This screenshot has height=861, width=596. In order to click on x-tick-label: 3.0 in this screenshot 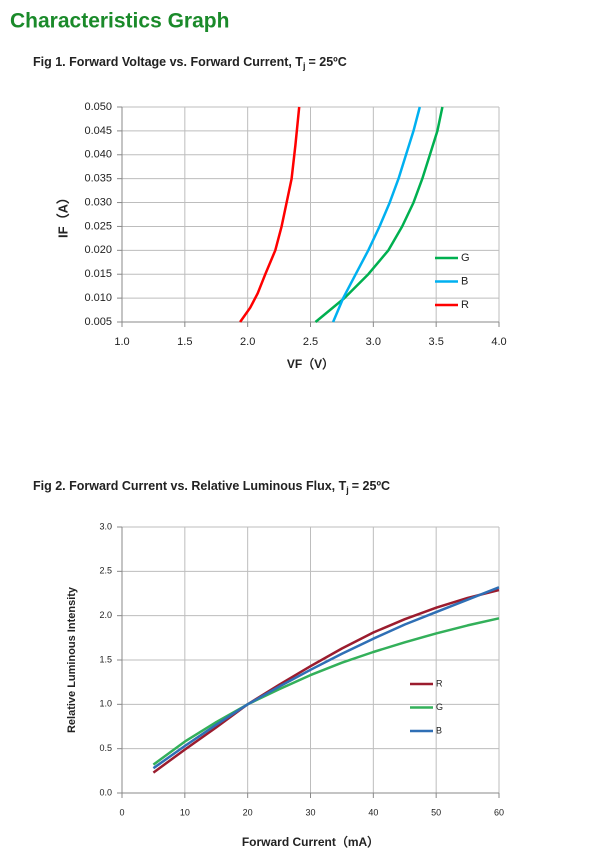, I will do `click(373, 342)`.